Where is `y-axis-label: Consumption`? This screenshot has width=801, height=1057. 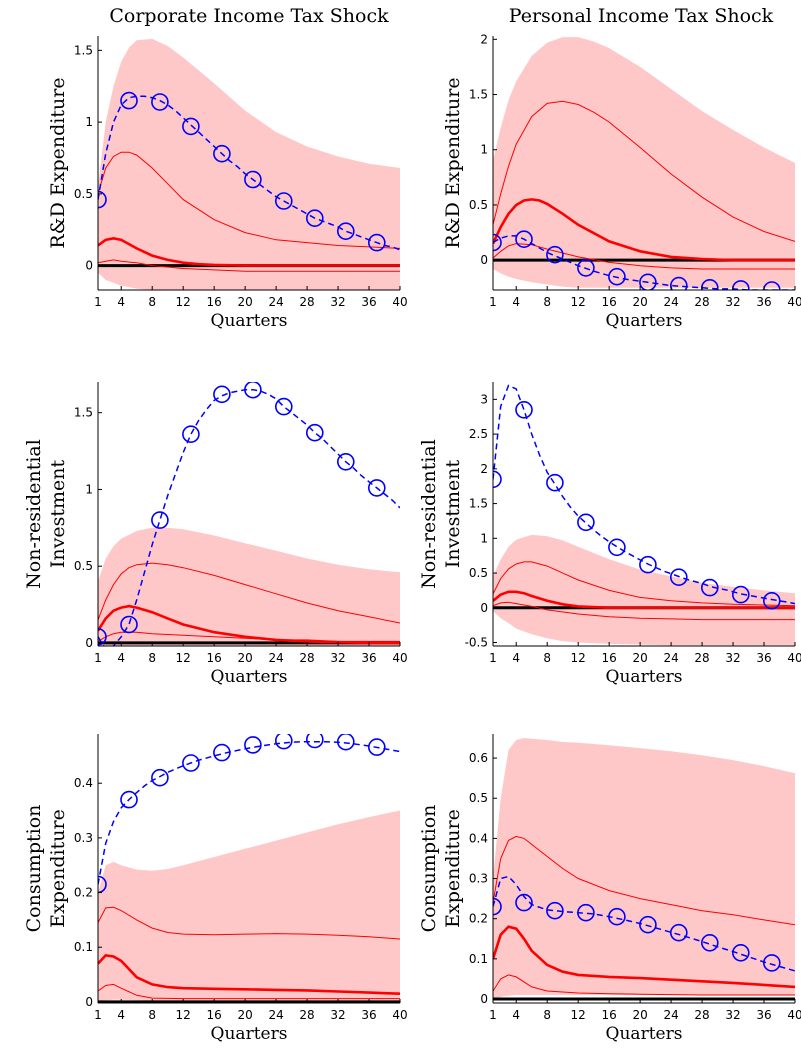 y-axis-label: Consumption is located at coordinates (34, 869).